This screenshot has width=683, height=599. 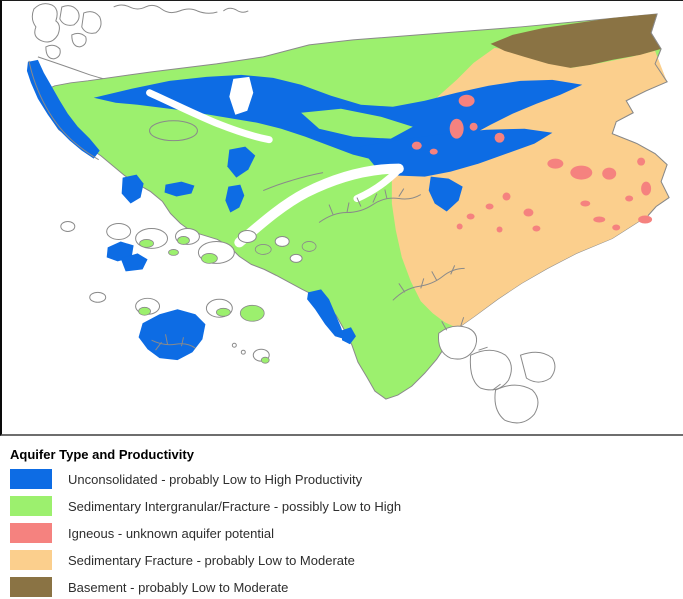 What do you see at coordinates (326, 314) in the screenshot?
I see `blue-bissau-strip` at bounding box center [326, 314].